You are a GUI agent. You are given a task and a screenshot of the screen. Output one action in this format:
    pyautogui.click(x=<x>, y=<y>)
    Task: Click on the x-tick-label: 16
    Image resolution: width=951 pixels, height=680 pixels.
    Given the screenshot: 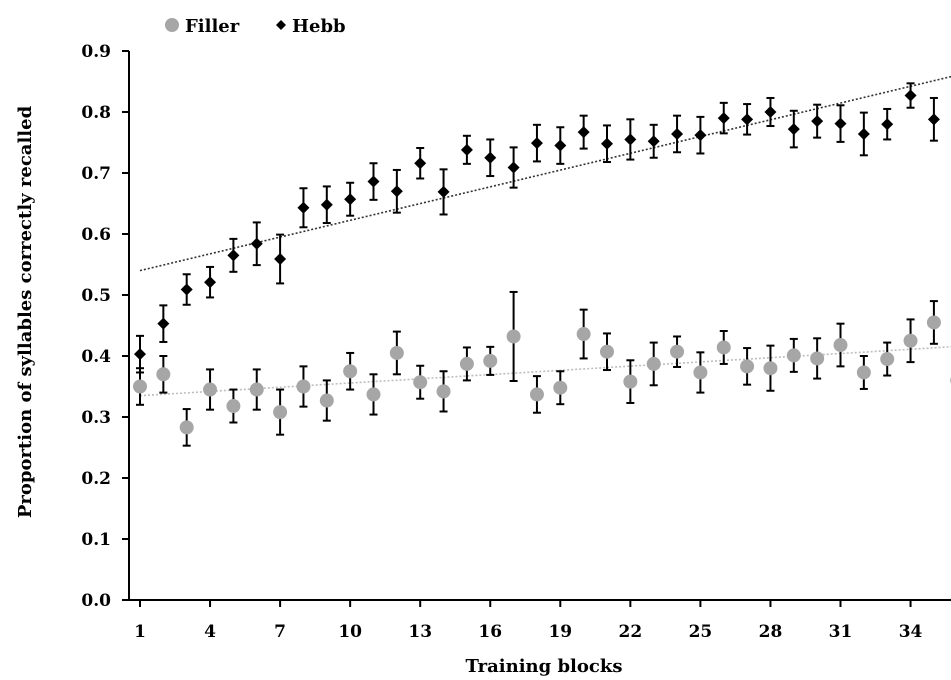 What is the action you would take?
    pyautogui.click(x=490, y=632)
    